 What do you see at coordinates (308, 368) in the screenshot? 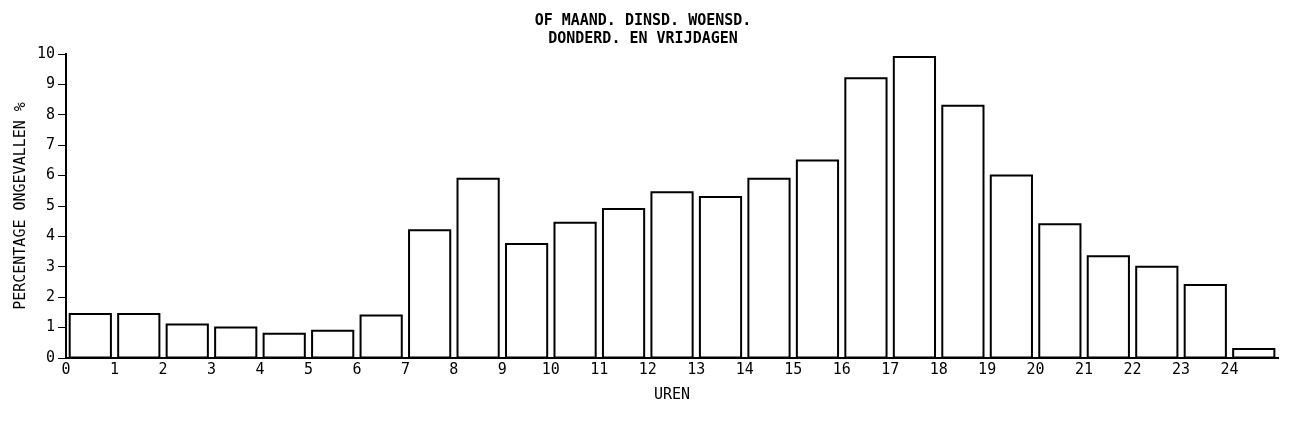
I see `x-tick-label: 5` at bounding box center [308, 368].